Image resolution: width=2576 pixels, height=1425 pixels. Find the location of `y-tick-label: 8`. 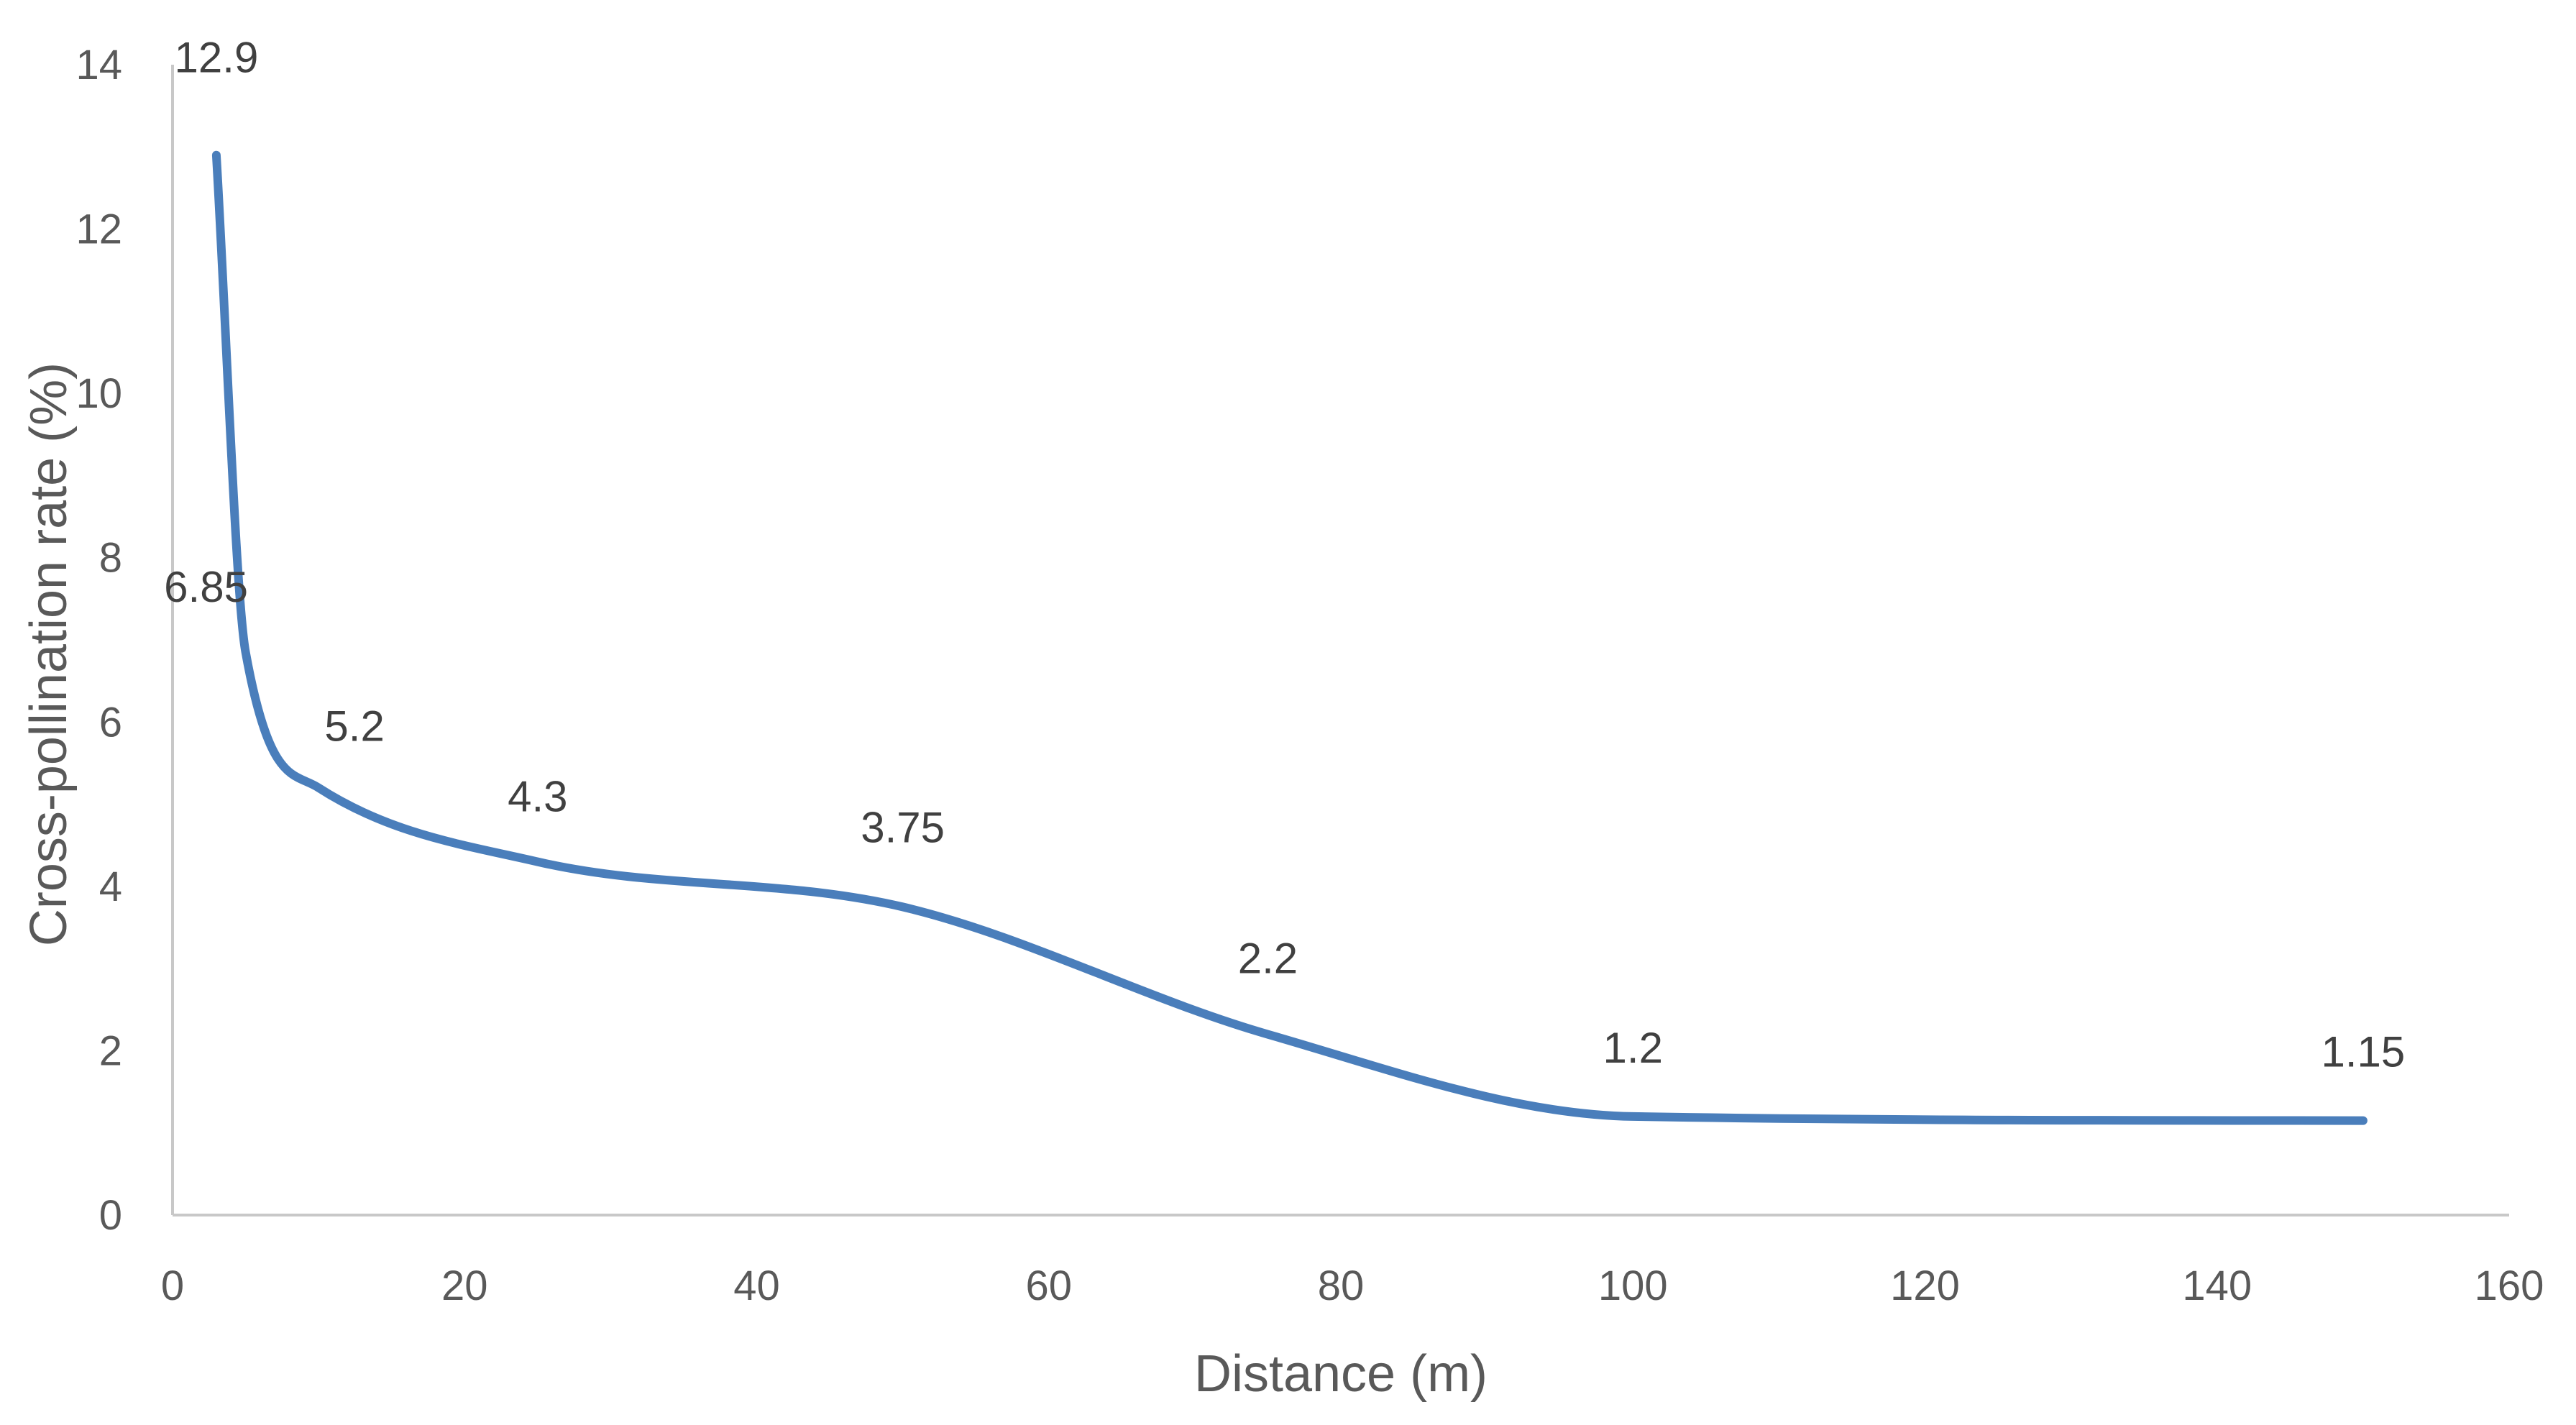

y-tick-label: 8 is located at coordinates (110, 558).